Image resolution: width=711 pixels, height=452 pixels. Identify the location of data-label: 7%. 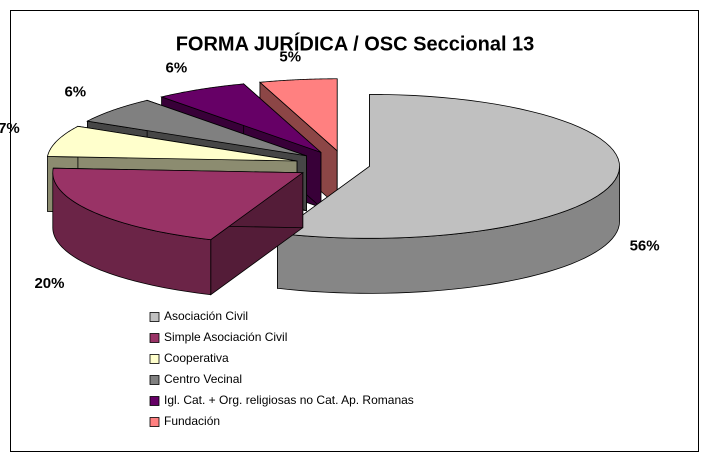
(10, 128).